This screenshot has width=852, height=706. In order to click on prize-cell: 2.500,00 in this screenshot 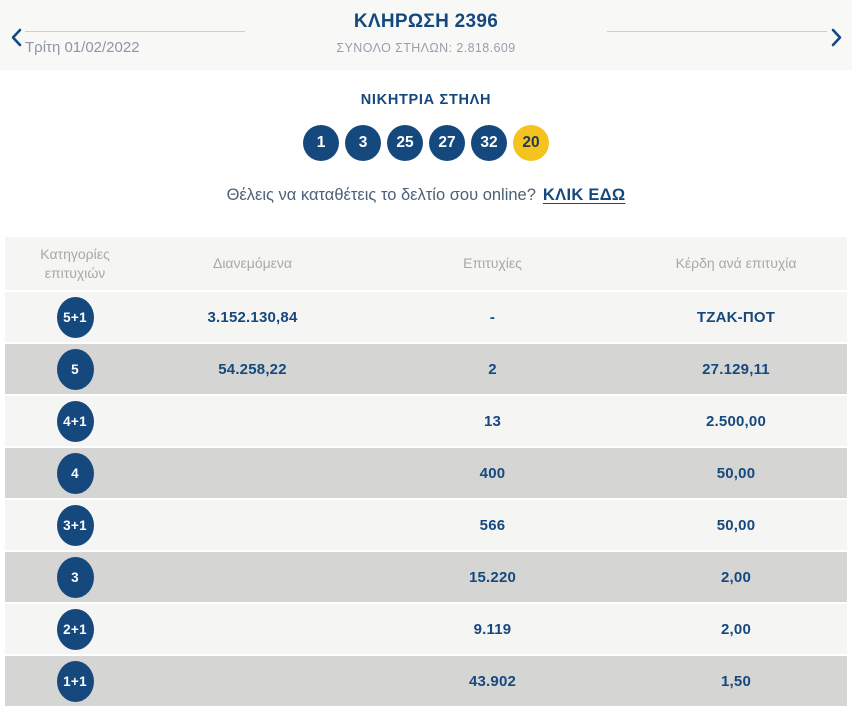, I will do `click(736, 421)`.